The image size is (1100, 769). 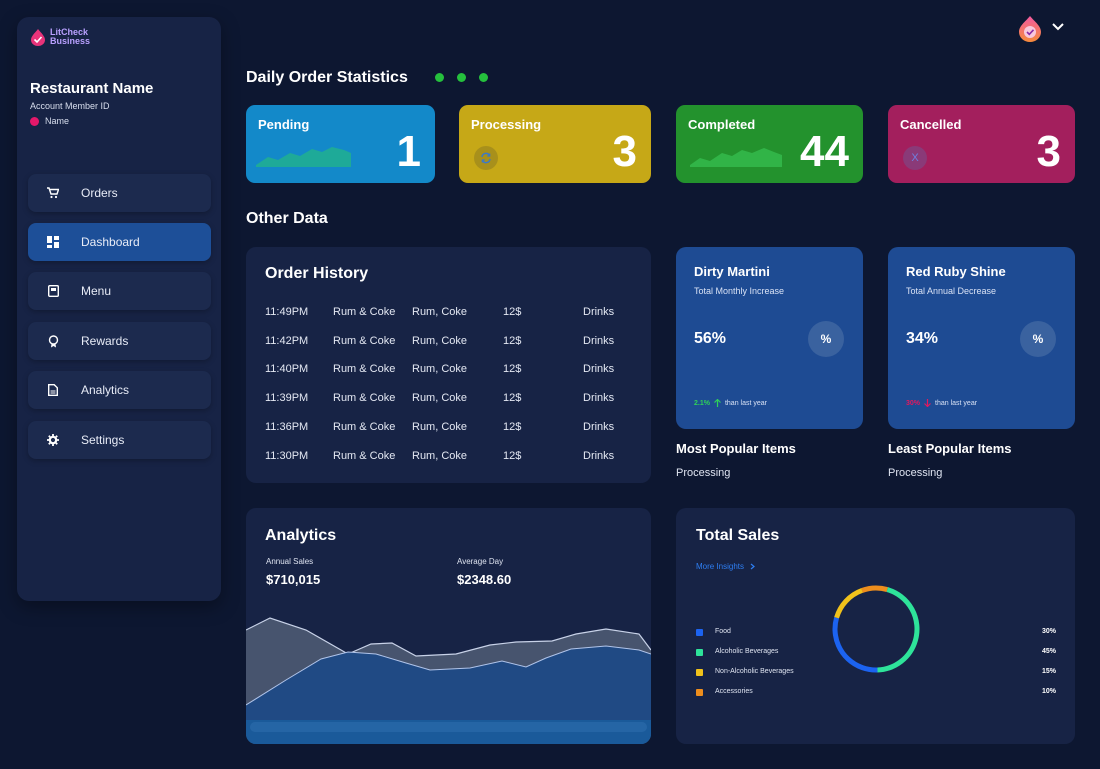 I want to click on table-row: 11:40PM Rum & Coke Rum, Coke 12$ Drinks, so click(x=445, y=370).